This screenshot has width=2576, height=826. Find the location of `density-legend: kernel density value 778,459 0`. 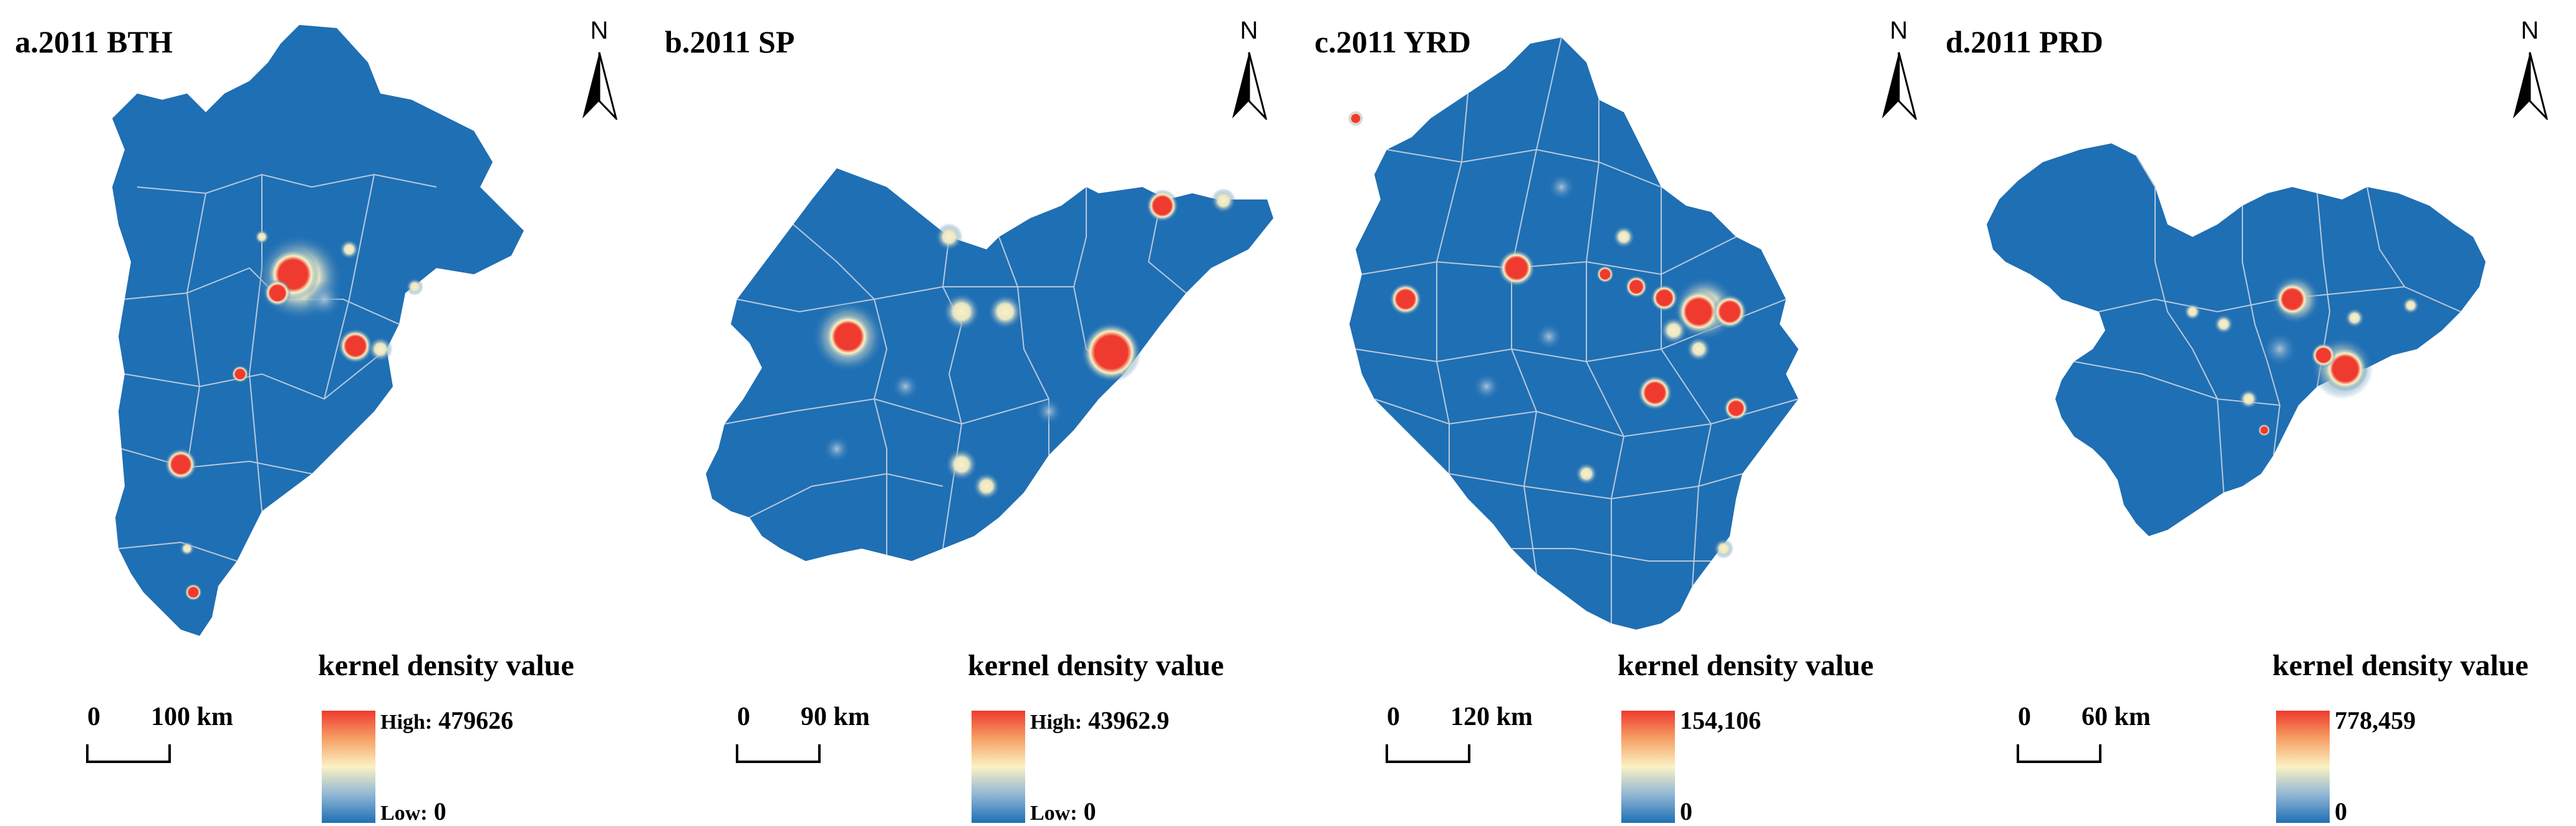

density-legend: kernel density value 778,459 0 is located at coordinates (2424, 736).